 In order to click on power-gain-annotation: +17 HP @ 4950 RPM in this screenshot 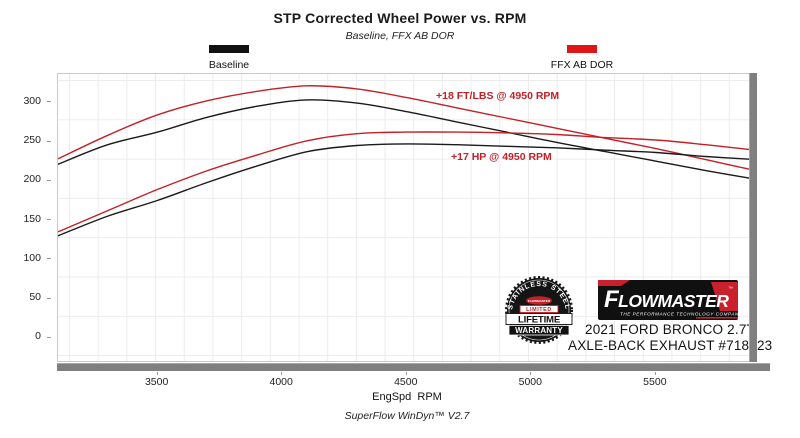, I will do `click(501, 157)`.